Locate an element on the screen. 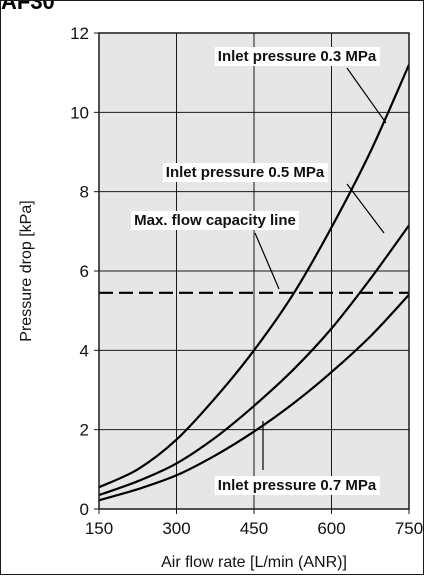 The height and width of the screenshot is (576, 424). annotation-0-7-mpa-background is located at coordinates (297, 485).